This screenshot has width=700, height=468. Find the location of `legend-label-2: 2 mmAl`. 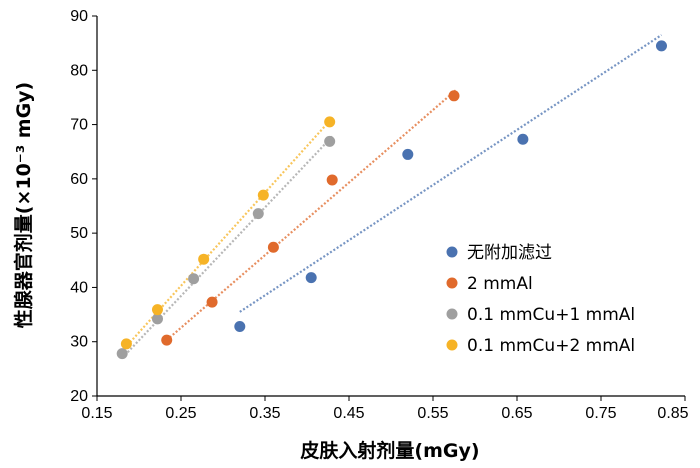

legend-label-2: 2 mmAl is located at coordinates (500, 284).